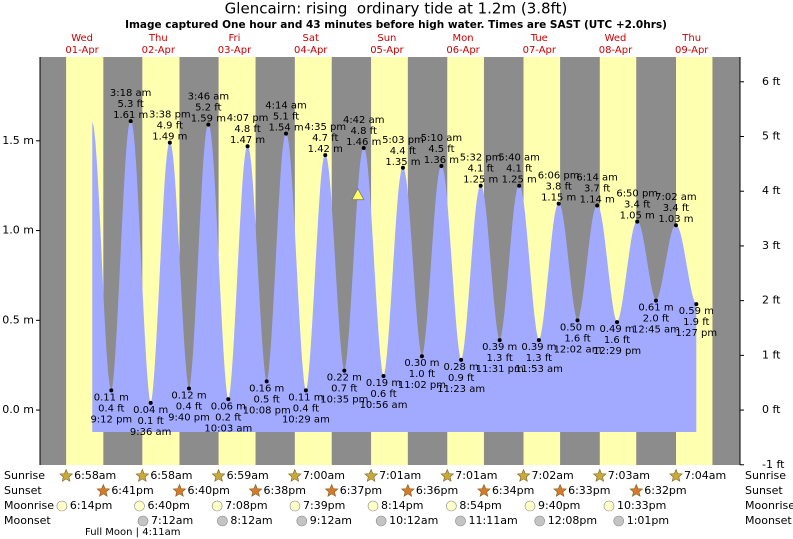 The width and height of the screenshot is (793, 539). Describe the element at coordinates (344, 378) in the screenshot. I see `tide-label: 0.22 m` at that location.